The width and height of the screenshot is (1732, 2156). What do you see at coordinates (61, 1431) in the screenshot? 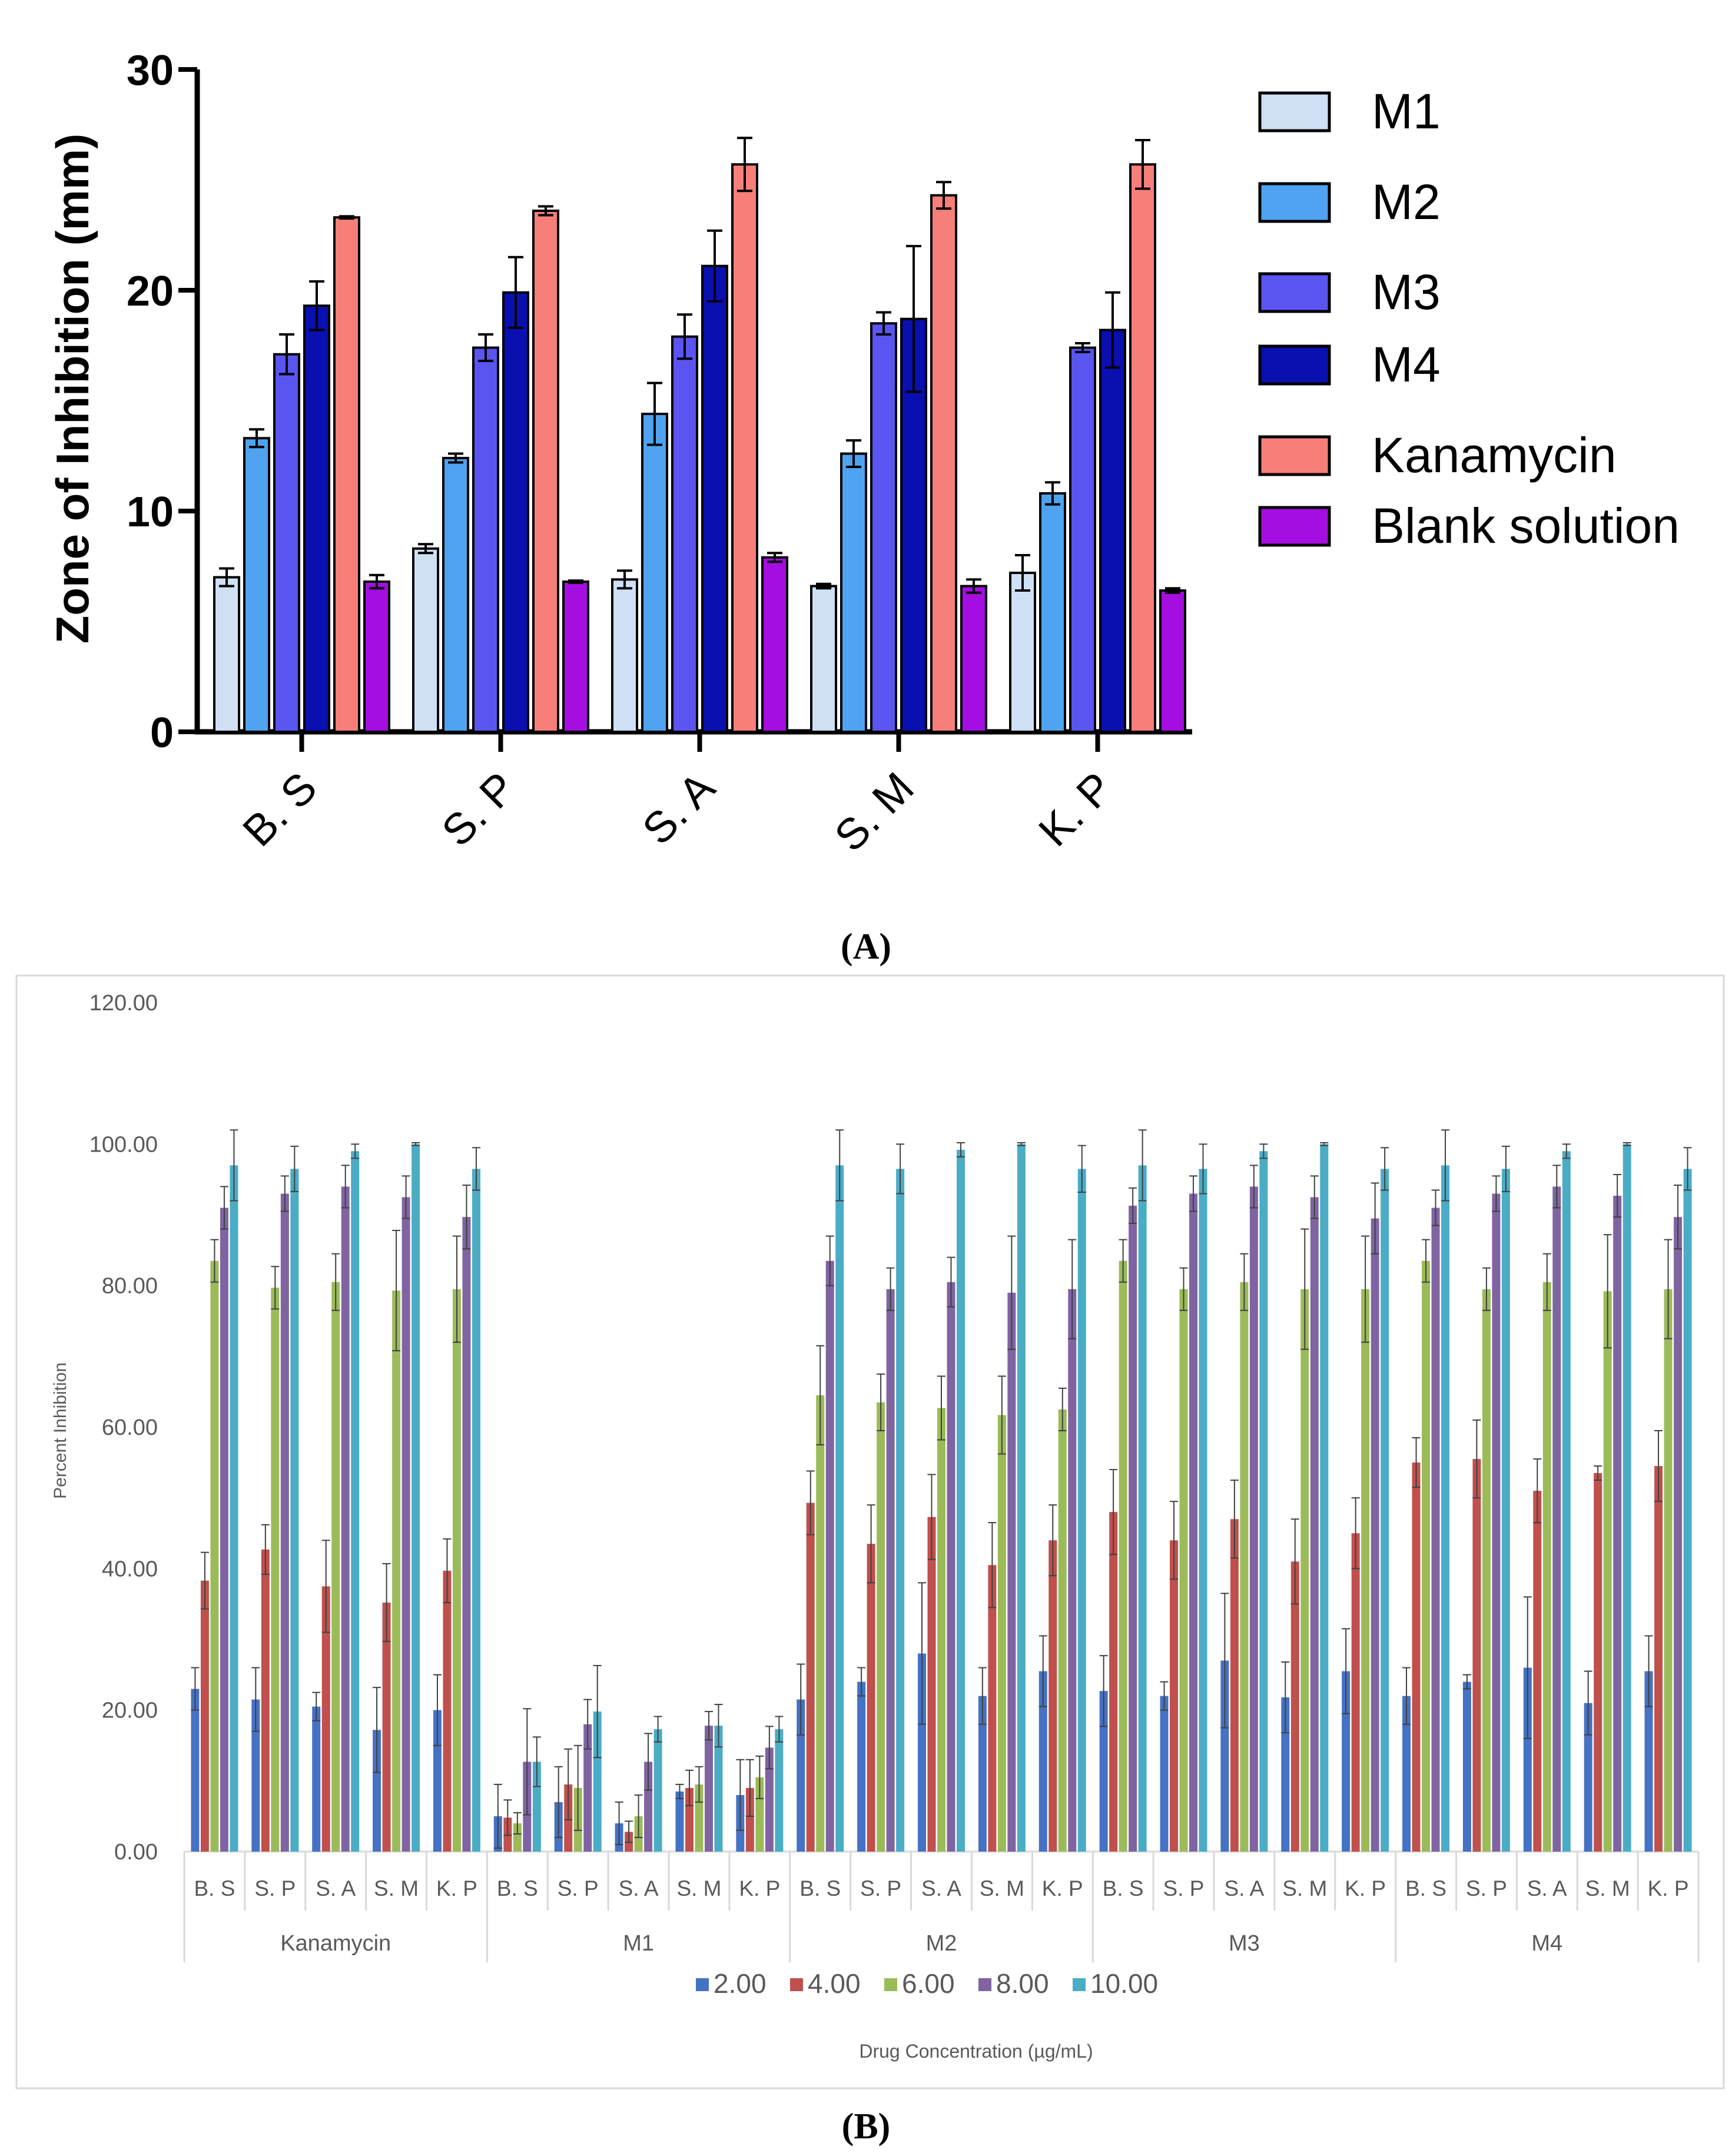
I see `chart-b-y-axis-title: Percent Inhibition` at bounding box center [61, 1431].